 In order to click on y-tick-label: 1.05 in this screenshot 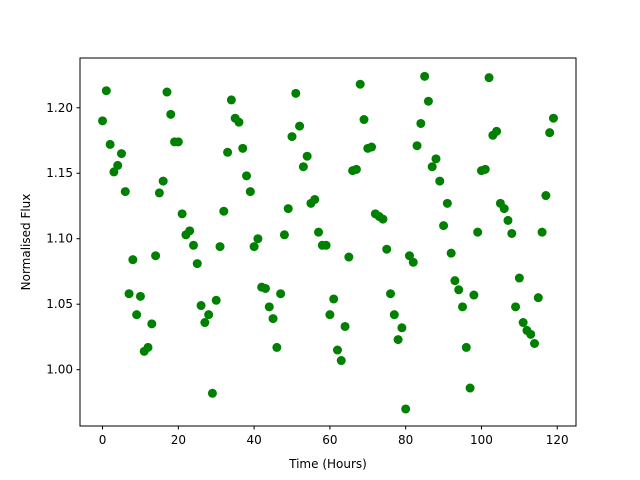, I will do `click(59, 304)`.